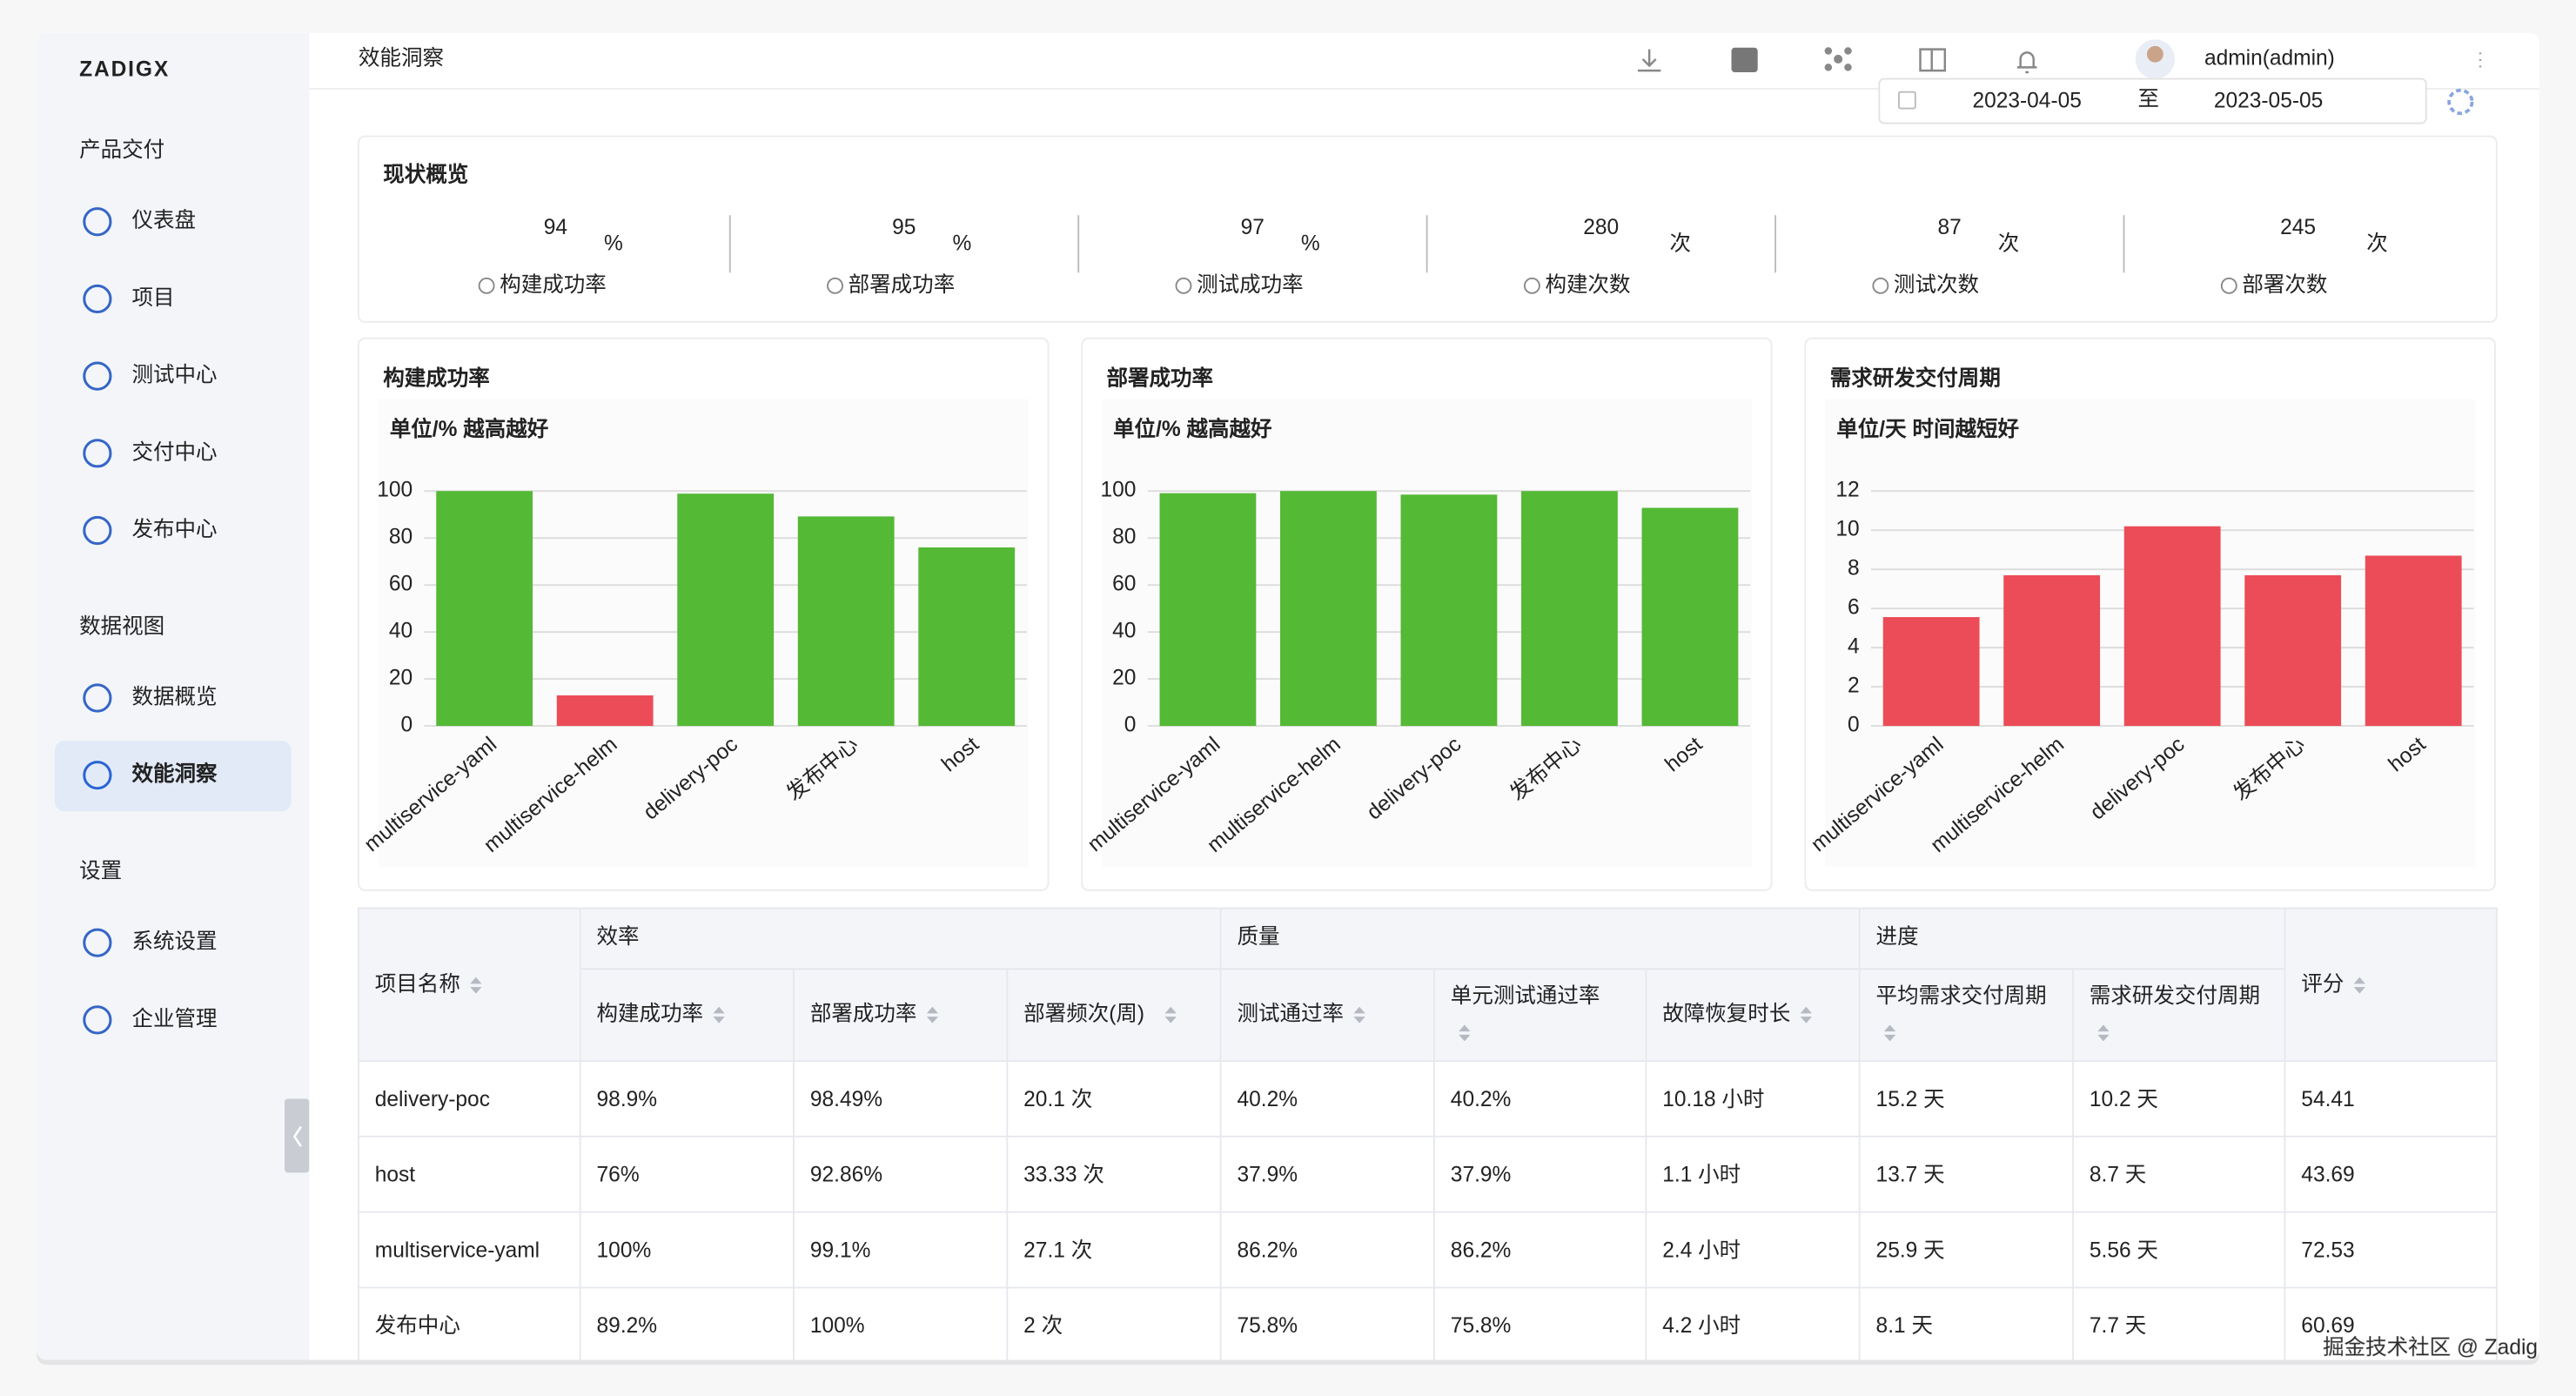 This screenshot has height=1396, width=2576. What do you see at coordinates (175, 773) in the screenshot?
I see `menu-item: 效能洞察` at bounding box center [175, 773].